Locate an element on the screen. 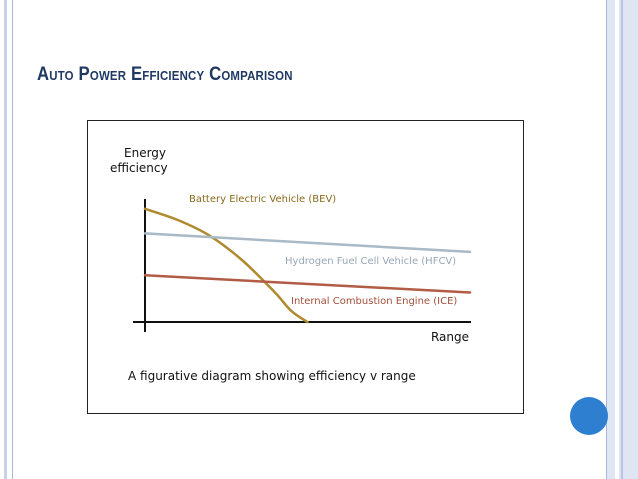  series-label-ice: Internal Combustion Engine (ICE) is located at coordinates (374, 301).